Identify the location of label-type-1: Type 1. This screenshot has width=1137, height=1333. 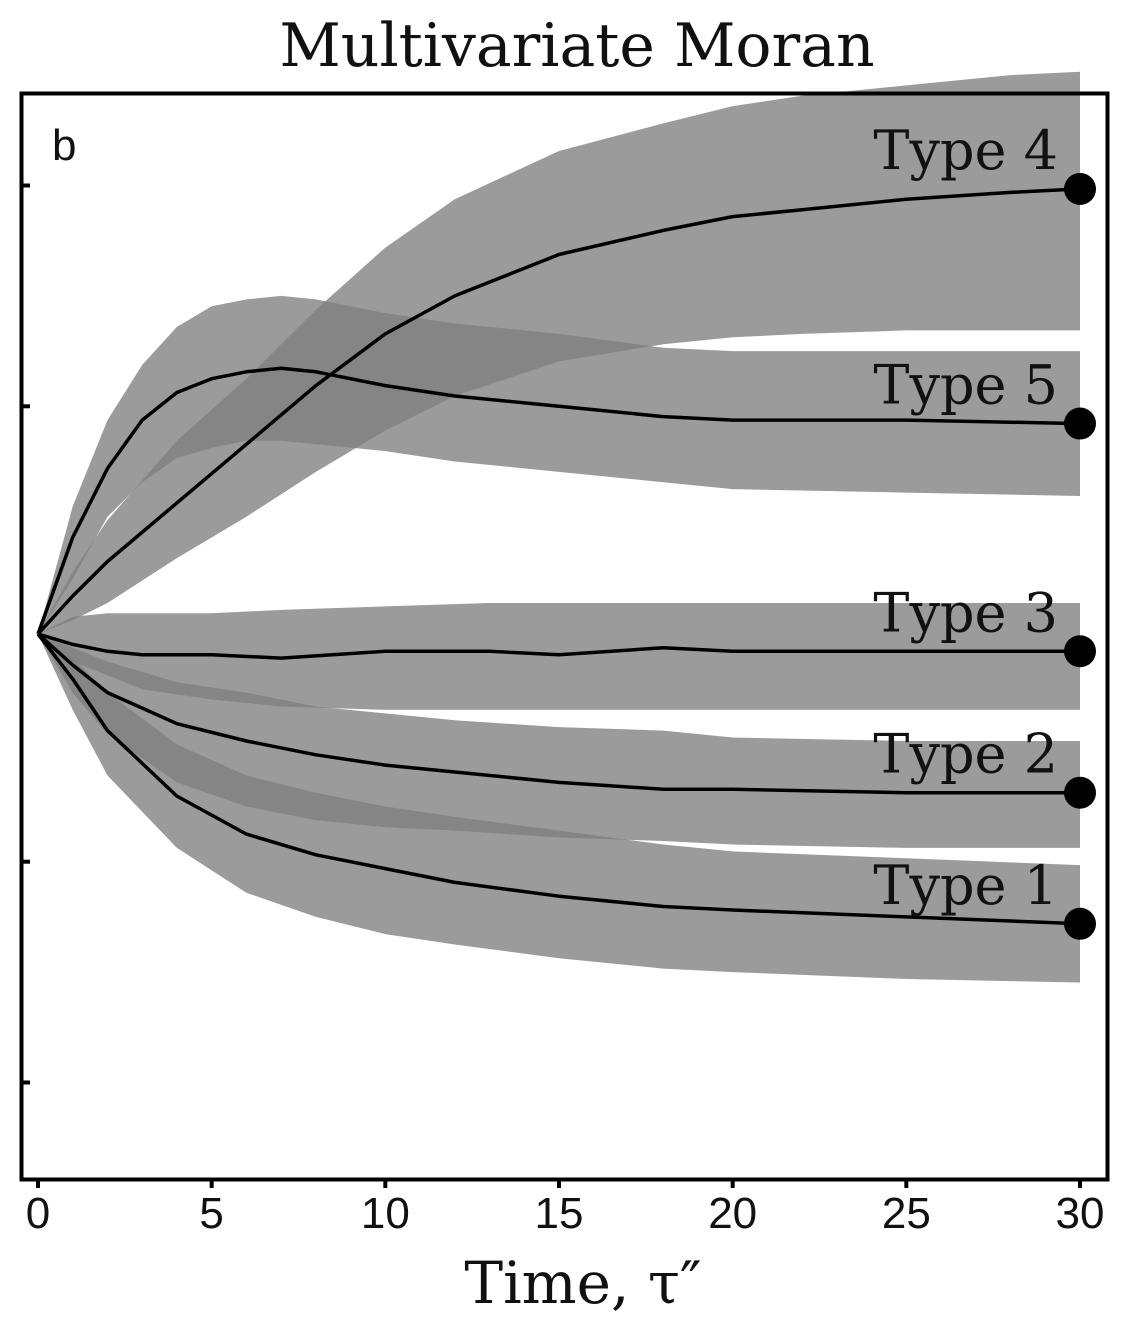
(965, 885).